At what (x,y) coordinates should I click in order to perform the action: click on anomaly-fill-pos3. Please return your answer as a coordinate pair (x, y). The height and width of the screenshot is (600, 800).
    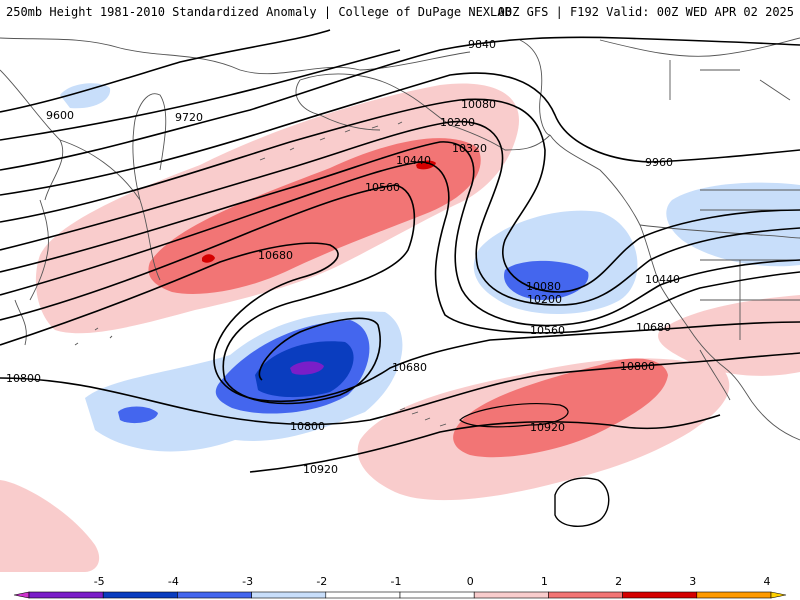
    Looking at the image, I should click on (208, 258).